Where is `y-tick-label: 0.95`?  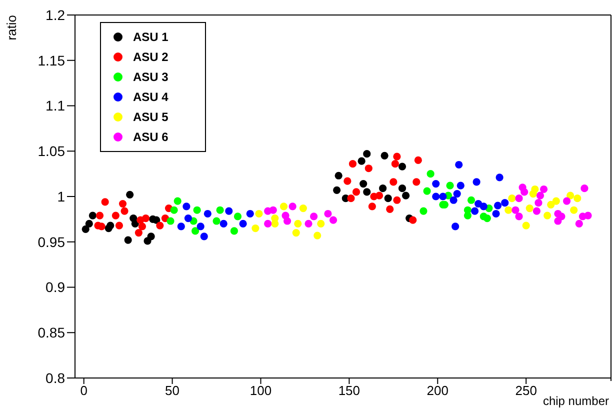
y-tick-label: 0.95 is located at coordinates (52, 242).